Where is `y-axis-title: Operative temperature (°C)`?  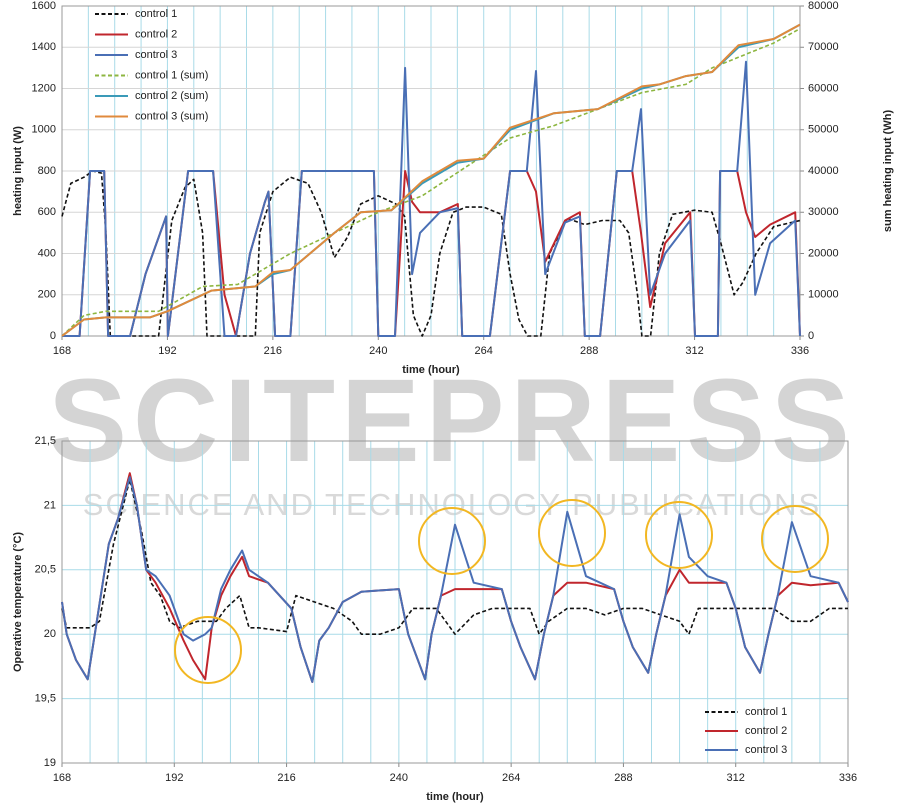
y-axis-title: Operative temperature (°C) is located at coordinates (18, 602).